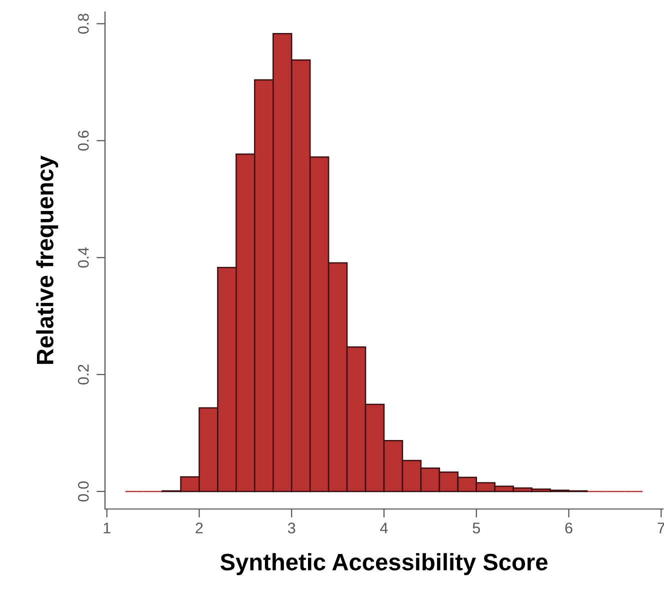 This screenshot has width=664, height=596. Describe the element at coordinates (83, 24) in the screenshot. I see `y-tick-label: 0.8` at that location.